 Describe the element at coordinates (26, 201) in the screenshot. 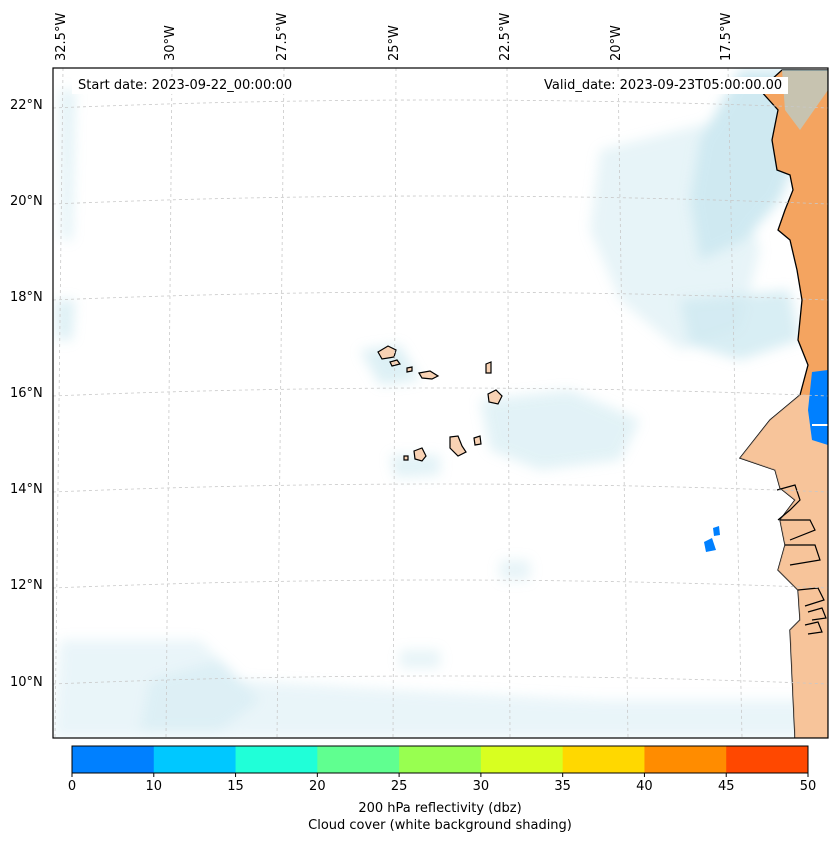

I see `lat-label-20n: 20°N` at that location.